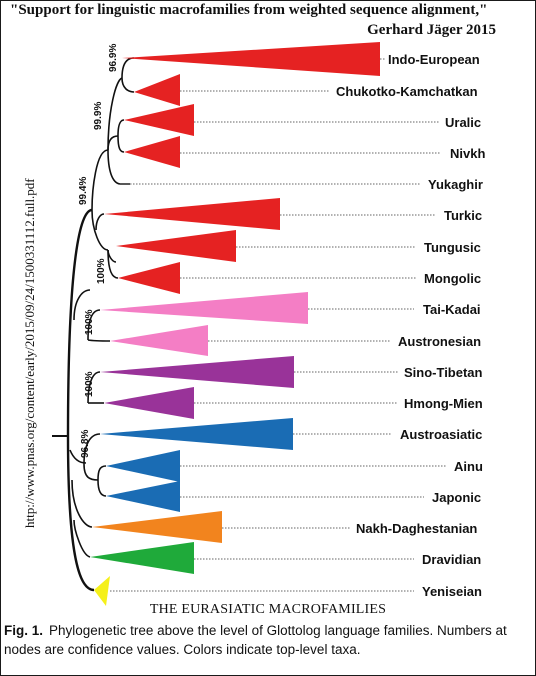  What do you see at coordinates (176, 246) in the screenshot?
I see `triangle-tungusic` at bounding box center [176, 246].